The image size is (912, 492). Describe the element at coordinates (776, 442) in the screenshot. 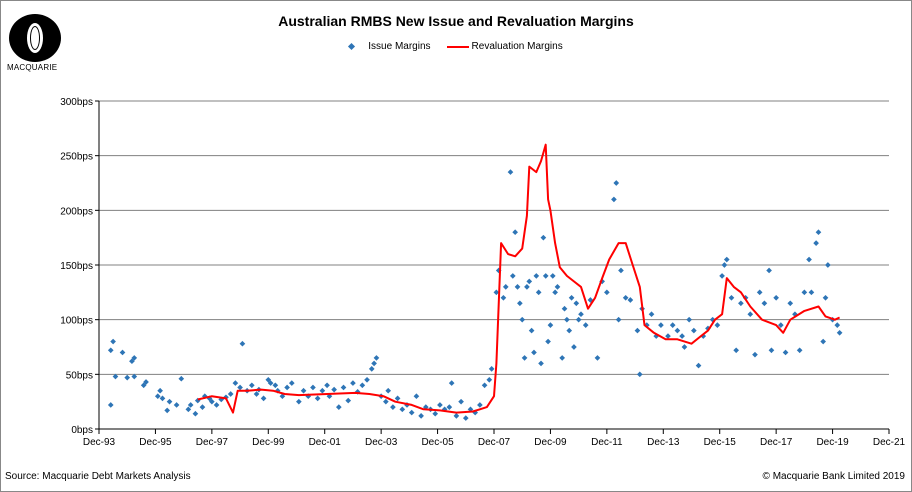

I see `x-tick-label: Dec-17` at that location.